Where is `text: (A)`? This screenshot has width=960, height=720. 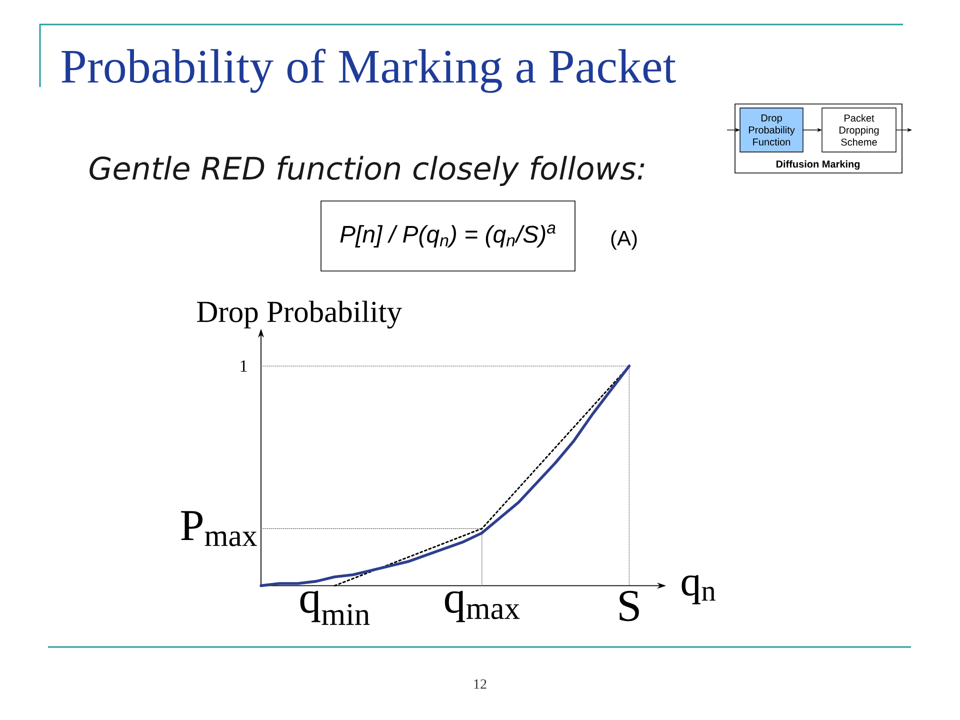 text: (A) is located at coordinates (624, 240).